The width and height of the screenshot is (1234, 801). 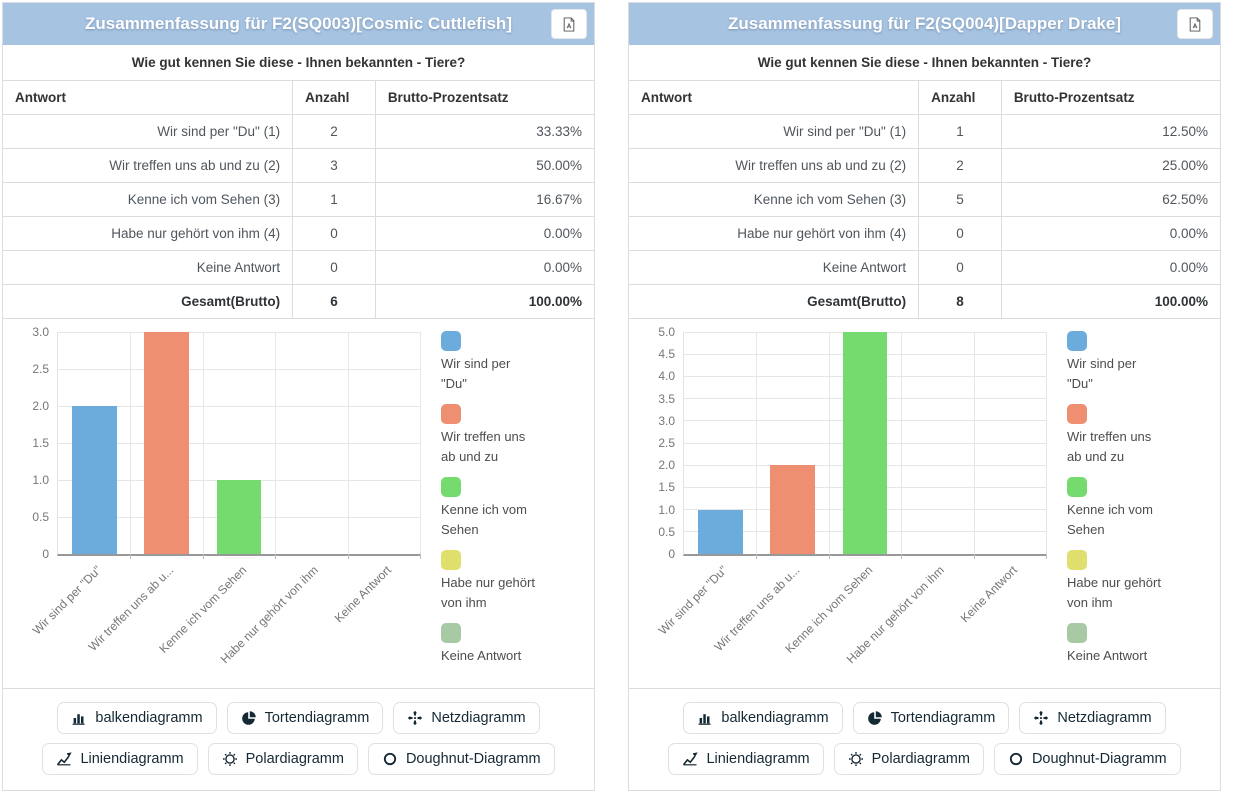 What do you see at coordinates (478, 718) in the screenshot?
I see `chart-button-label: Netzdiagramm` at bounding box center [478, 718].